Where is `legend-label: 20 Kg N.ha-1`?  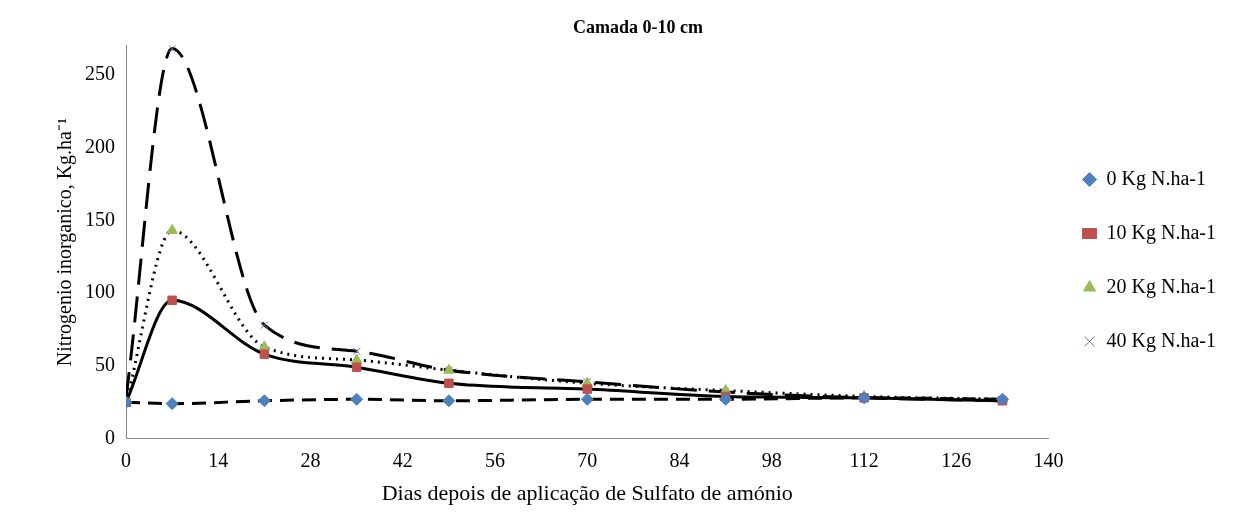 legend-label: 20 Kg N.ha-1 is located at coordinates (1161, 286).